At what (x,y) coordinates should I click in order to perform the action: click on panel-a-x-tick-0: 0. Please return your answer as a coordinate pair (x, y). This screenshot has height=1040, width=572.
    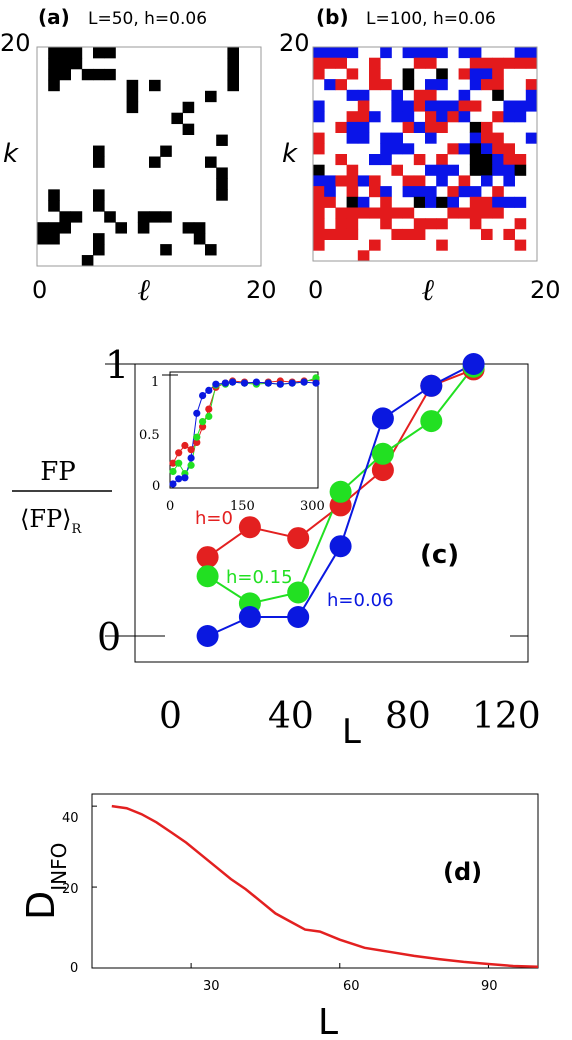
    Looking at the image, I should click on (39, 290).